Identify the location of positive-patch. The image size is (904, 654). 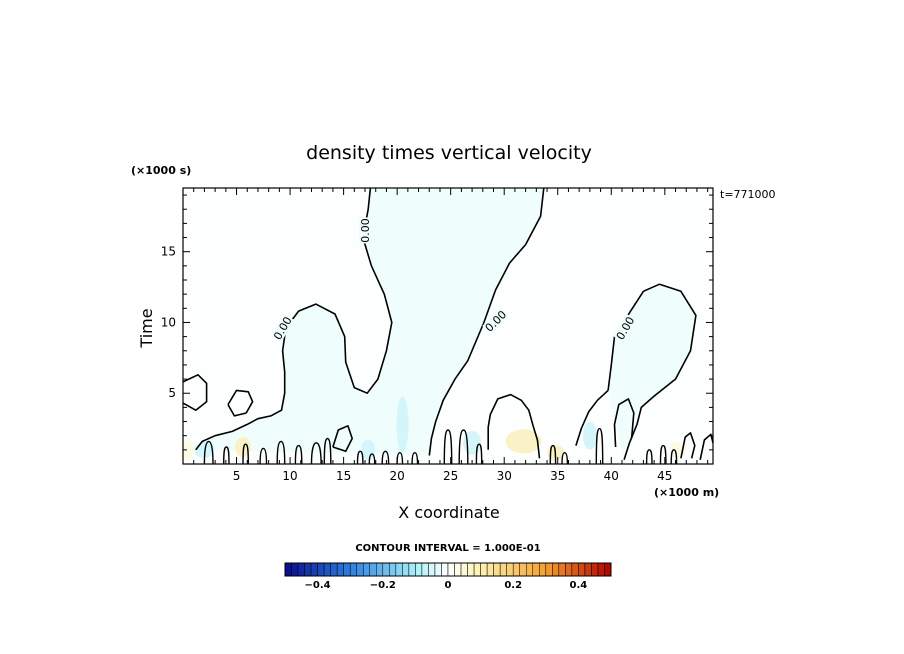
(242, 447).